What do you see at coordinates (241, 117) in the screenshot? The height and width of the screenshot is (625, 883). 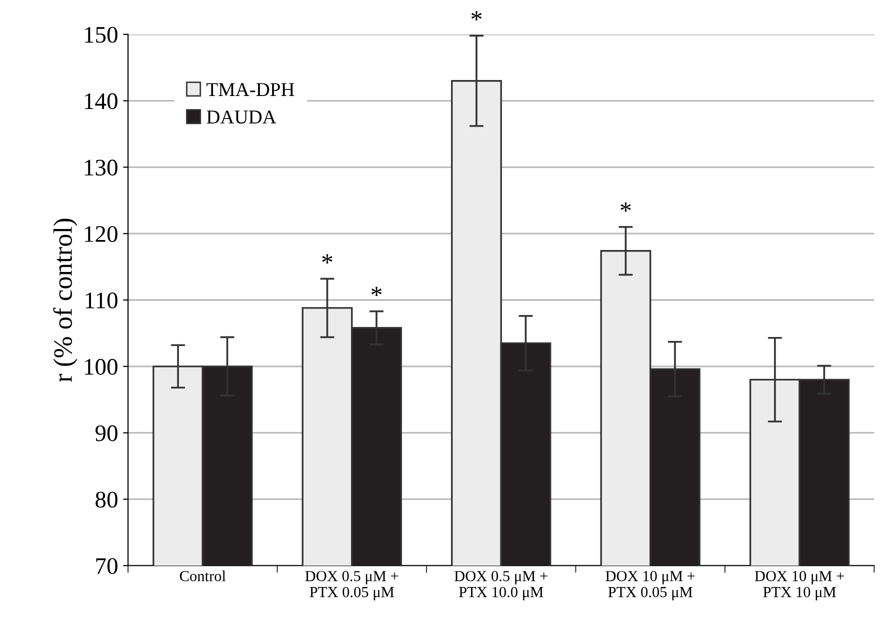 I see `legend-label: DAUDA` at bounding box center [241, 117].